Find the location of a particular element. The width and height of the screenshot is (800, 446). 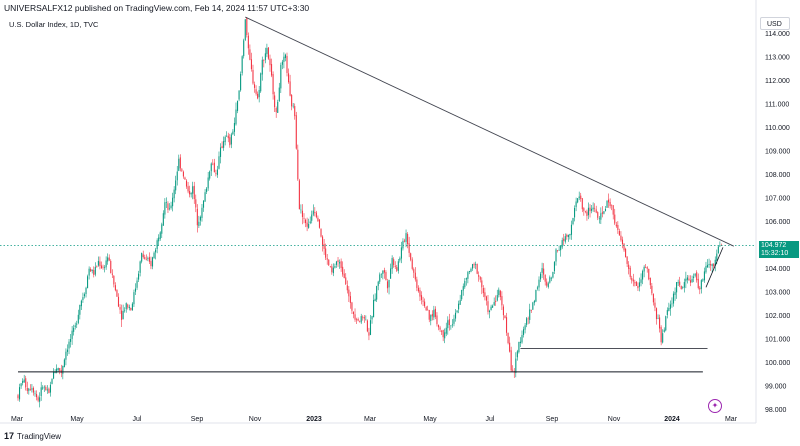

tradingview-logo: 17 TradingView is located at coordinates (32, 436).